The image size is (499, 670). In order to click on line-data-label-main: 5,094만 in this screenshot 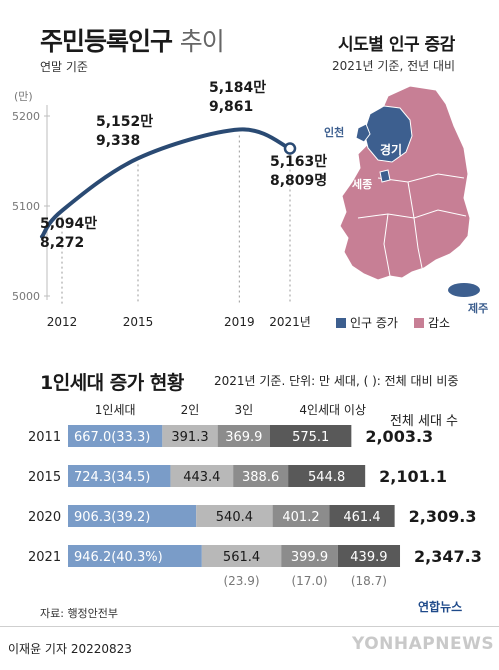, I will do `click(68, 224)`.